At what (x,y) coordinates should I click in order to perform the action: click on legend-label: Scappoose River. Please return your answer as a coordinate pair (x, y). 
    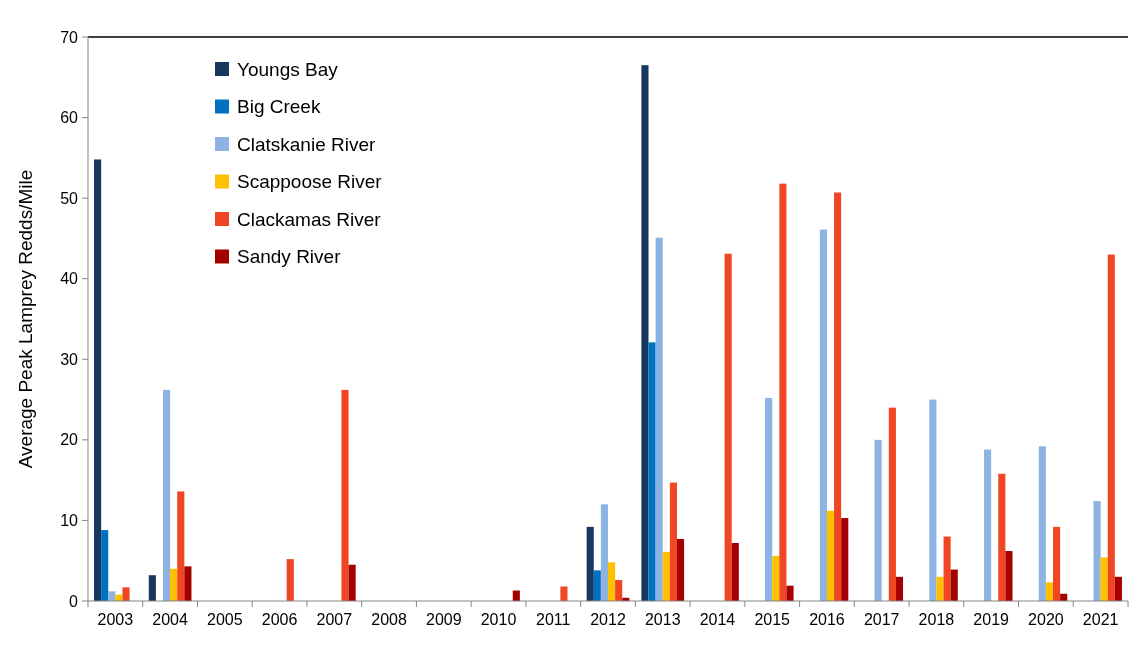
    Looking at the image, I should click on (310, 182).